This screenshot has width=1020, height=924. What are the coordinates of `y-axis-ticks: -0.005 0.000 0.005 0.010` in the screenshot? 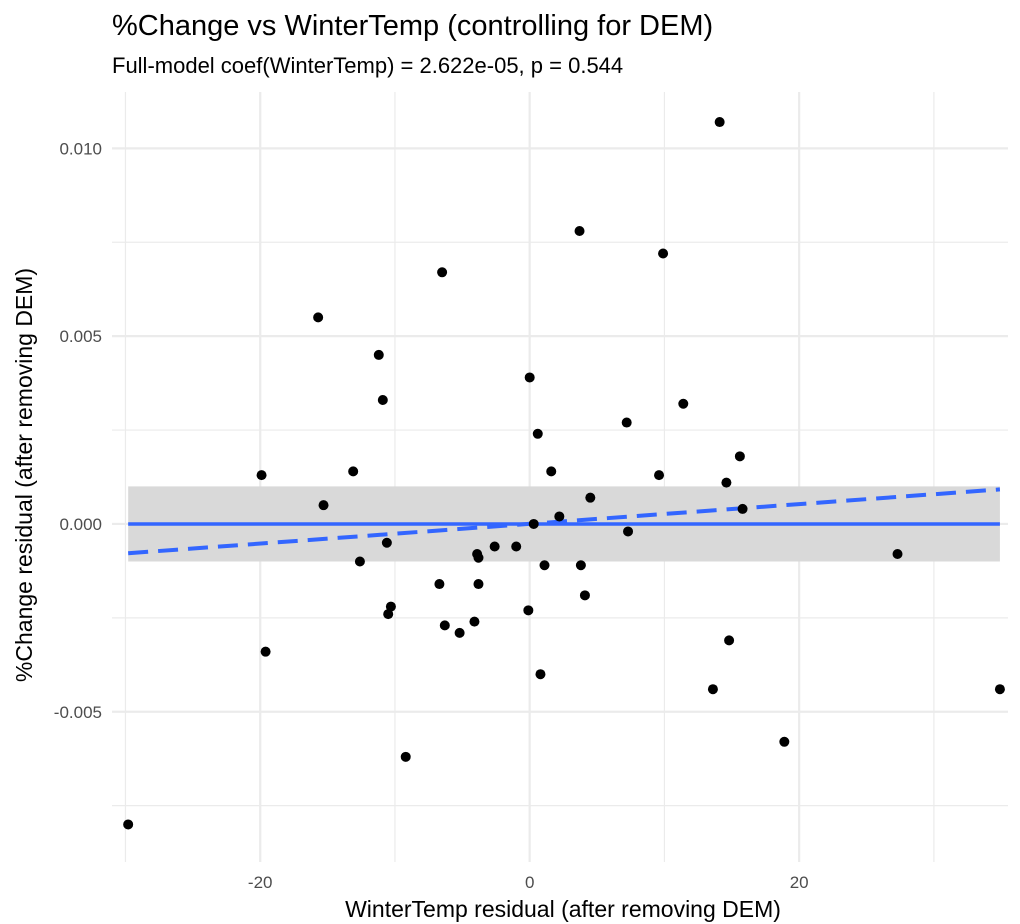 It's located at (78, 430).